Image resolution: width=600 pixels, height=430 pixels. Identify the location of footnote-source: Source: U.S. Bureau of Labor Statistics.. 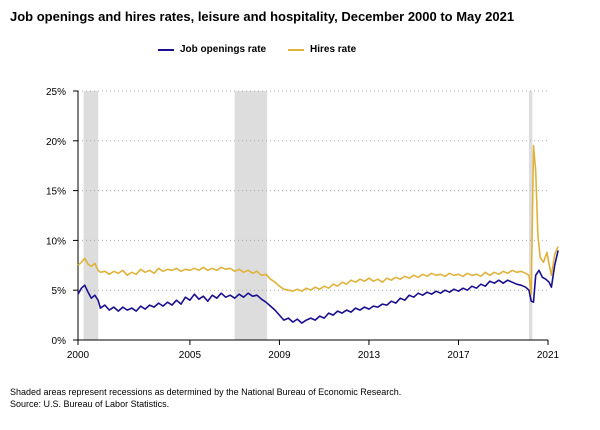
(90, 404).